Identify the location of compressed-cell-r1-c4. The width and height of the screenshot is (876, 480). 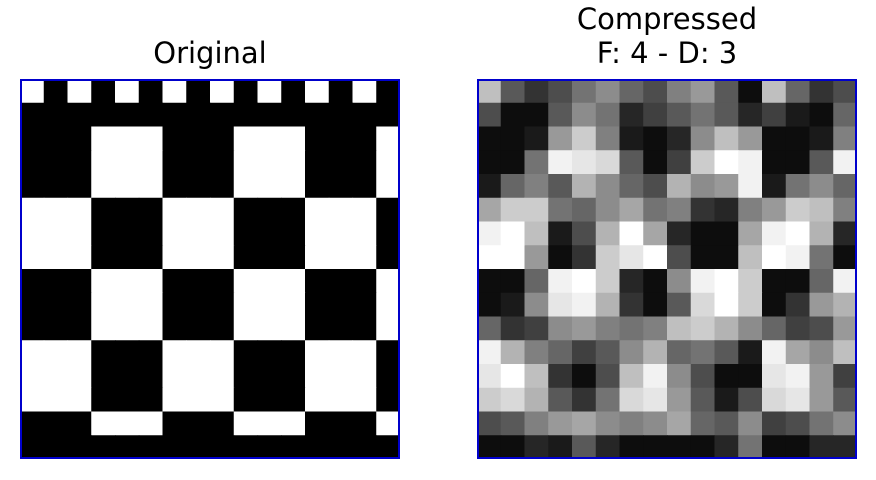
(584, 115).